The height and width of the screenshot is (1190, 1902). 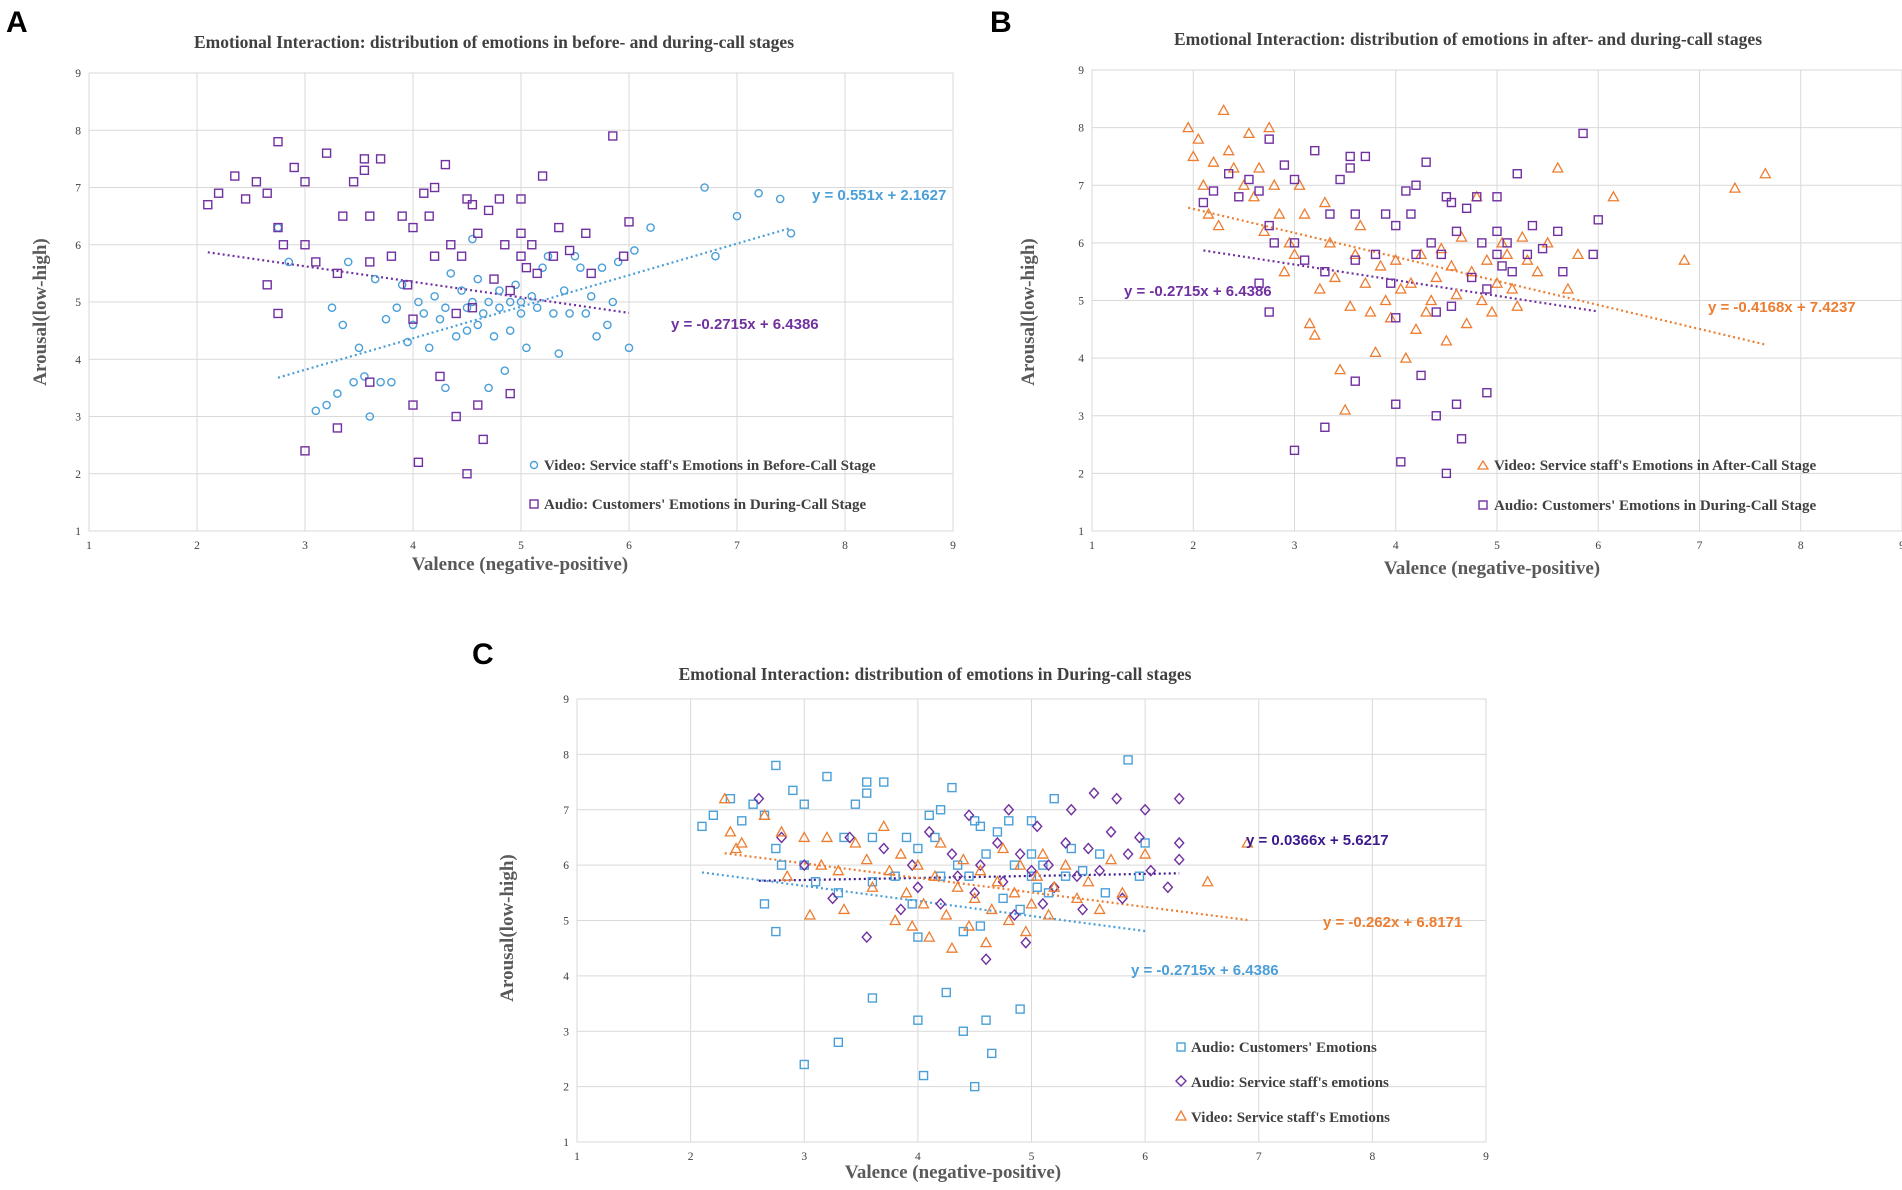 What do you see at coordinates (1181, 1081) in the screenshot?
I see `legend-marker-diamond` at bounding box center [1181, 1081].